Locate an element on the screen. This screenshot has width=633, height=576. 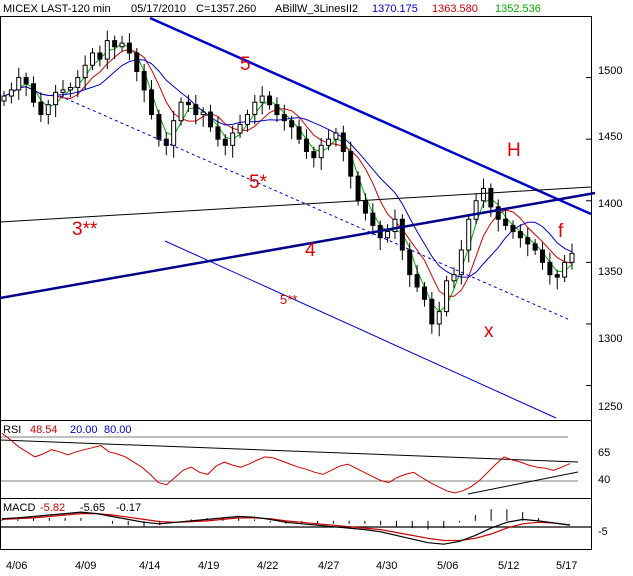
x-tick-label: 5/17 is located at coordinates (566, 566).